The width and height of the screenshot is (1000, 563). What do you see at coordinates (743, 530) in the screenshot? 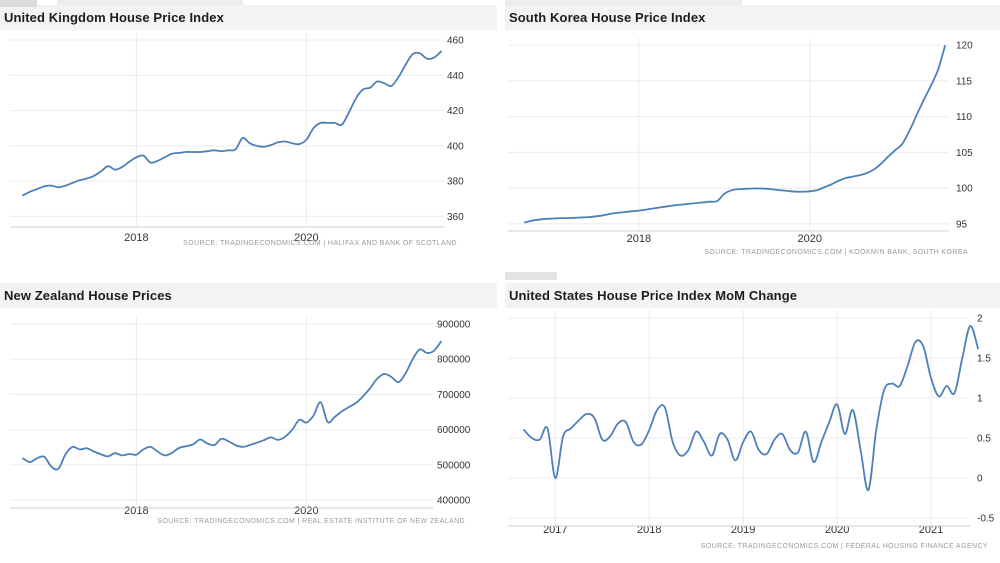
I see `svg-text: 2019` at bounding box center [743, 530].